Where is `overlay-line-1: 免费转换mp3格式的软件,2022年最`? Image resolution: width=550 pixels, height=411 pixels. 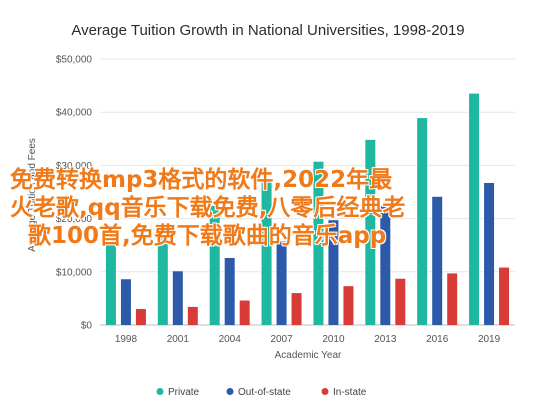 overlay-line-1: 免费转换mp3格式的软件,2022年最 is located at coordinates (201, 180).